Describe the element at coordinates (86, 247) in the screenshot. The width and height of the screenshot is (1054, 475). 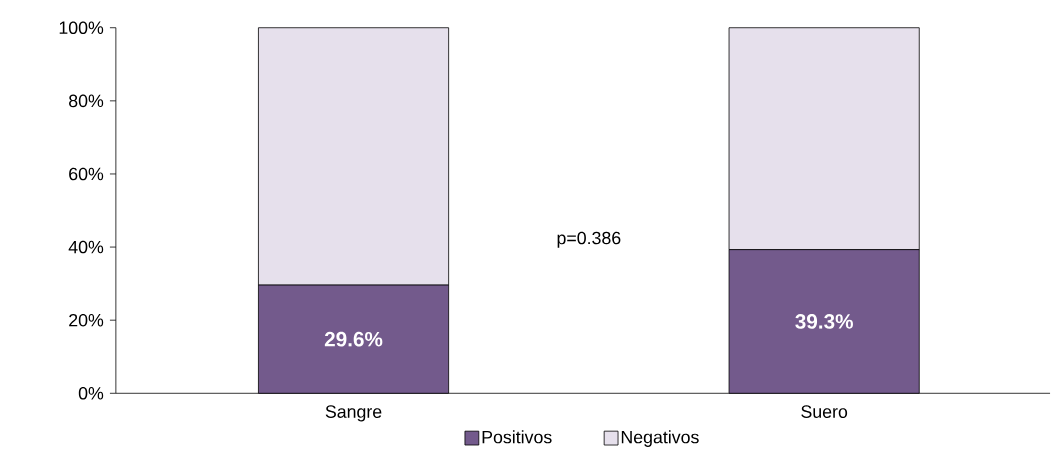
I see `y-tick-label: 40%` at that location.